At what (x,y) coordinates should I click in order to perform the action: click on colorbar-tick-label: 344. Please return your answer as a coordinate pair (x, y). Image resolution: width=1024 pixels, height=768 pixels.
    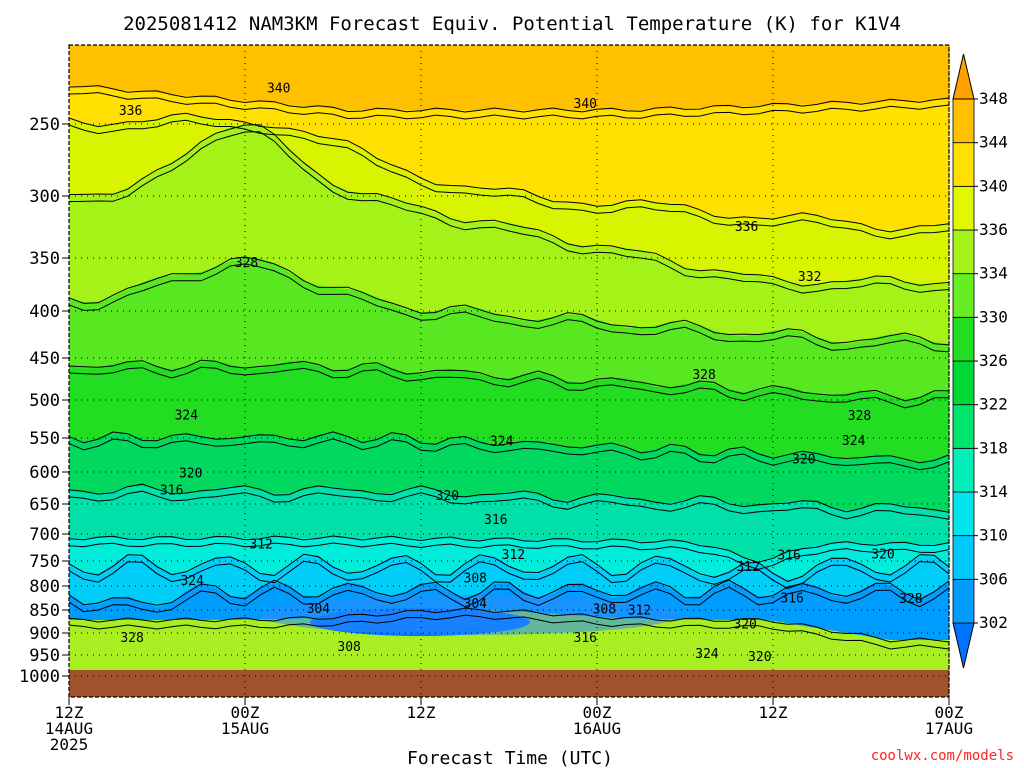
    Looking at the image, I should click on (993, 142).